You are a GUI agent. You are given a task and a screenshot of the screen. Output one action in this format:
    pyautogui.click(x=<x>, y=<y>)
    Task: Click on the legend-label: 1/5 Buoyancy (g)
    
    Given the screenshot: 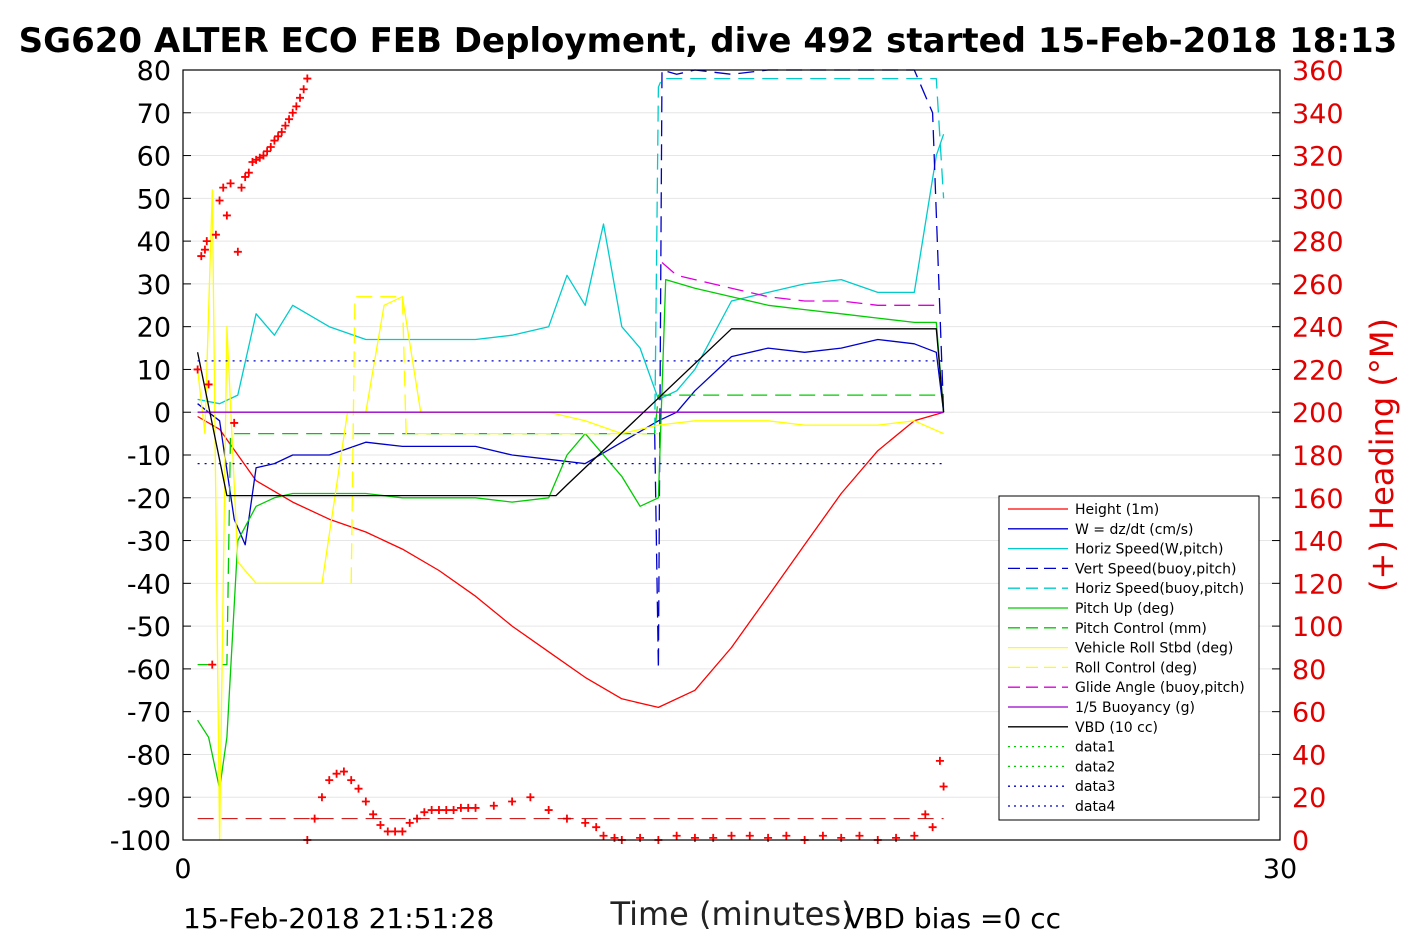 What is the action you would take?
    pyautogui.click(x=1135, y=708)
    